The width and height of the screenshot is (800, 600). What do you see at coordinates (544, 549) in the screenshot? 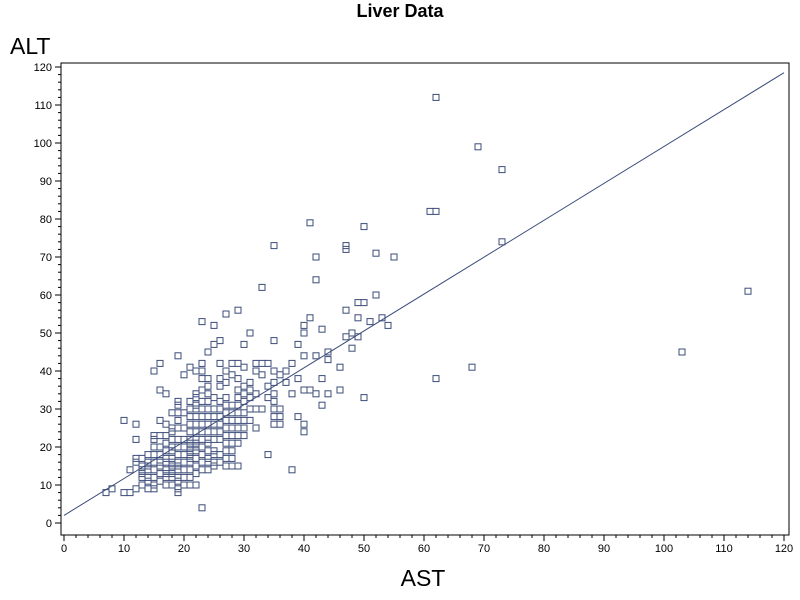
I see `x-tick-label: 80` at bounding box center [544, 549].